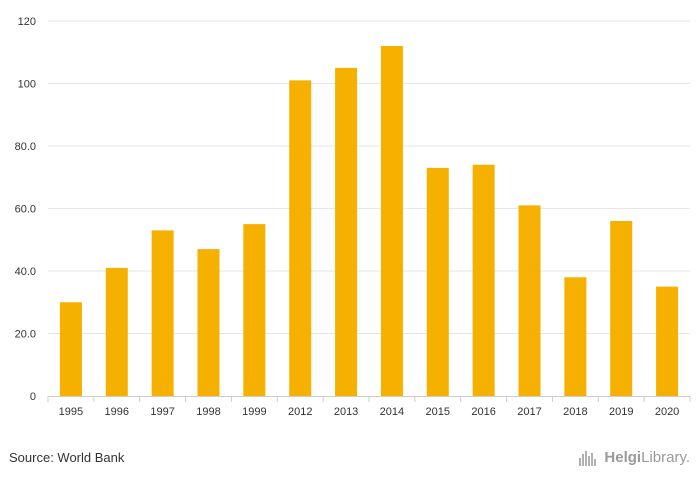 This screenshot has height=483, width=700. Describe the element at coordinates (437, 281) in the screenshot. I see `bar-2015` at that location.